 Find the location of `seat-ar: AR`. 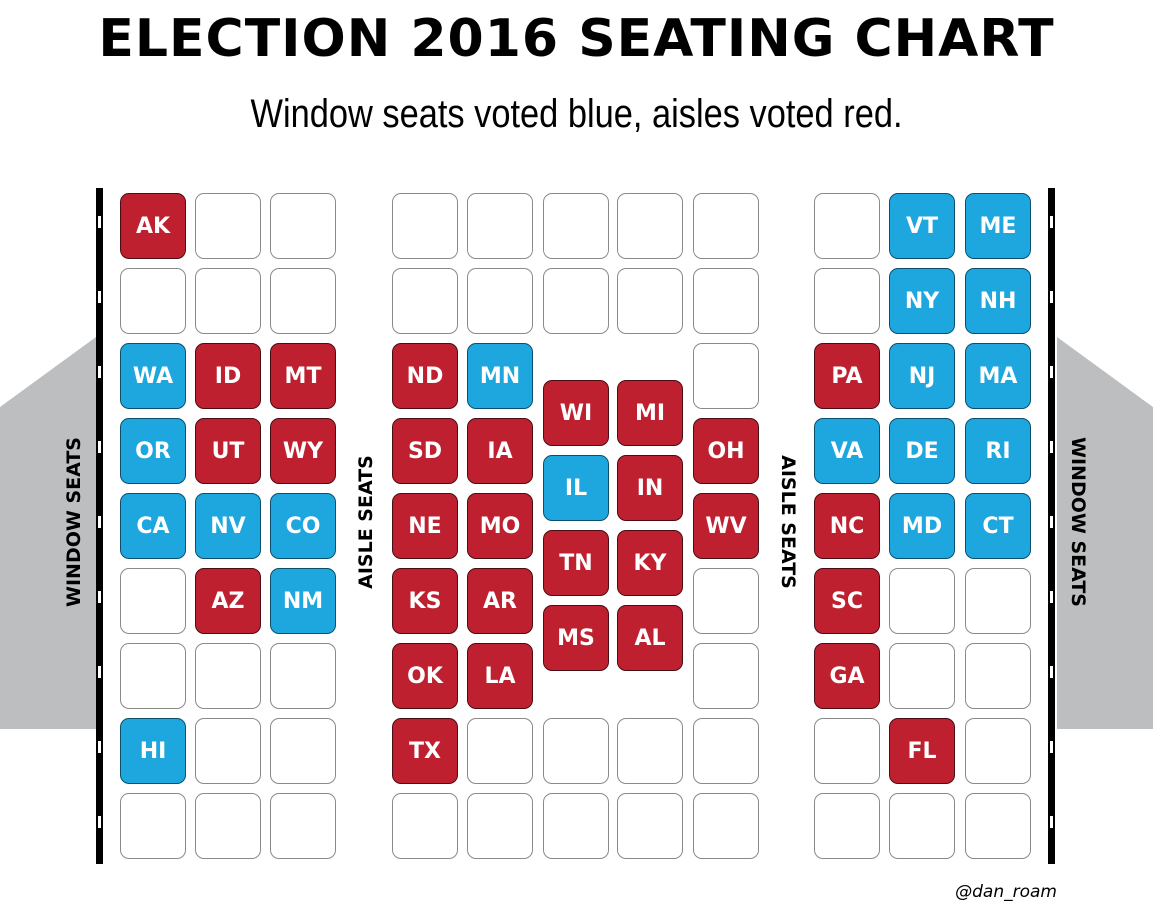

seat-ar: AR is located at coordinates (500, 601).